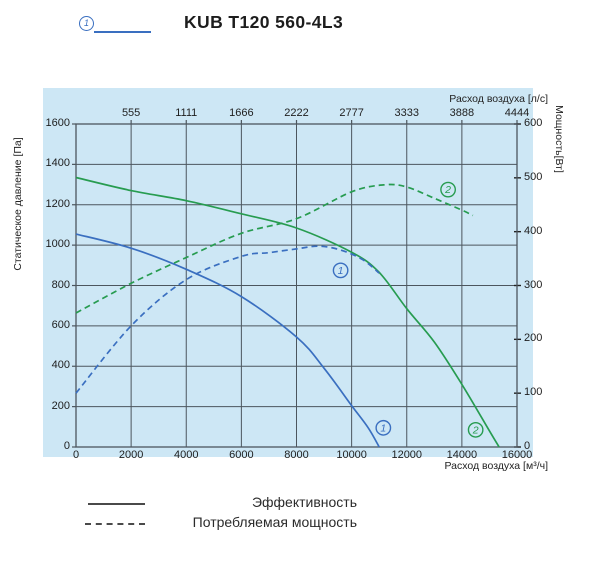  I want to click on right-axis-label: Мощность[Вт], so click(559, 139).